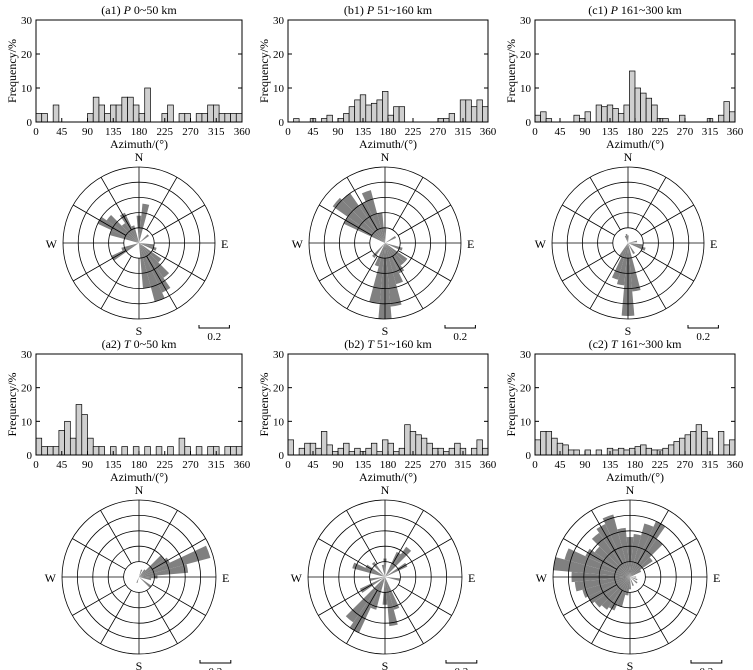  What do you see at coordinates (660, 132) in the screenshot?
I see `x-tick-label: 225` at bounding box center [660, 132].